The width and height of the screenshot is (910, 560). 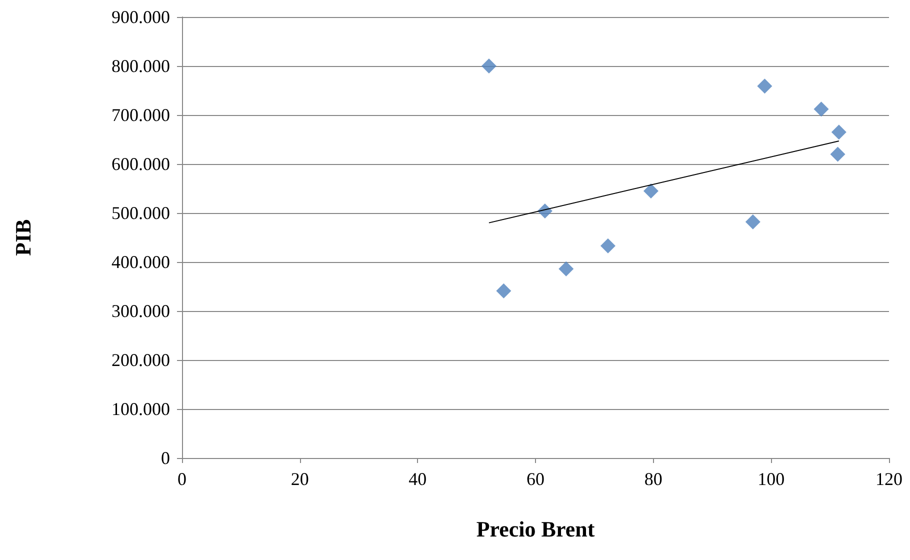 I want to click on x-tick-label: 80, so click(x=653, y=479).